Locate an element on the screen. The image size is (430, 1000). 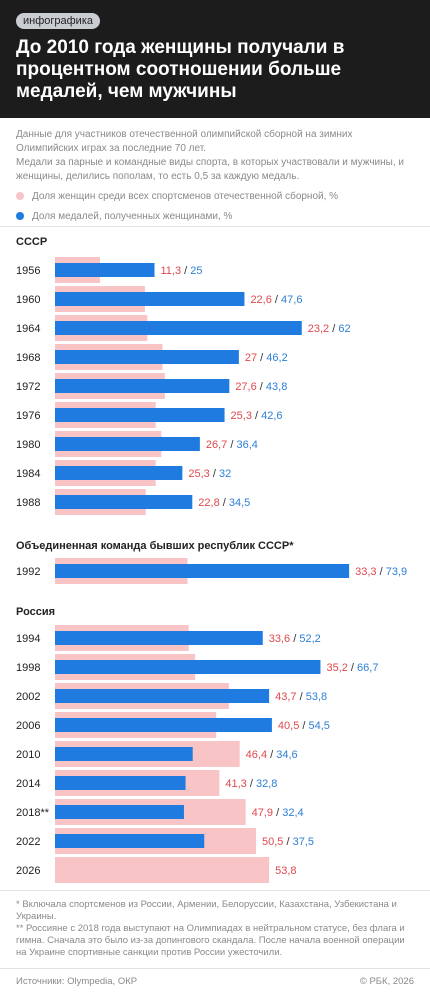
value-label: 27 / 46,2 is located at coordinates (266, 358).